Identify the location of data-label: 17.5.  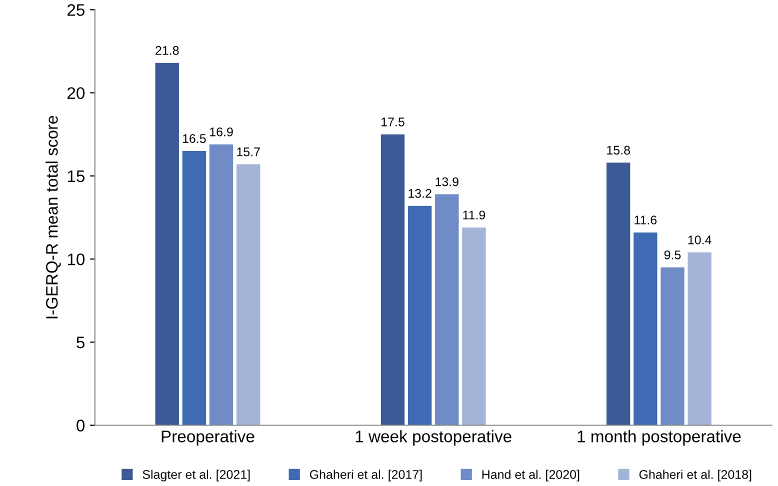
(393, 122).